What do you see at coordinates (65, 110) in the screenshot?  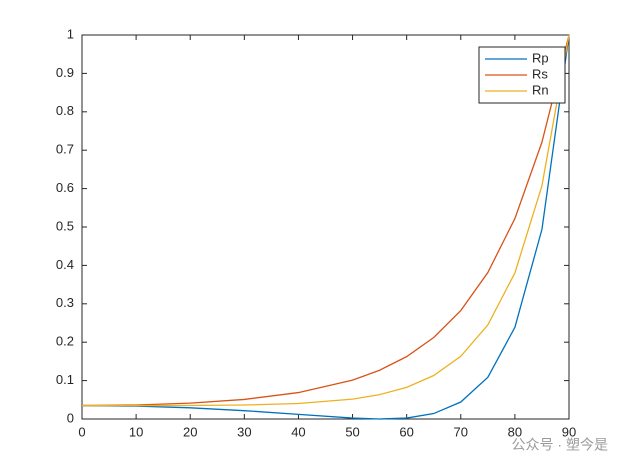 I see `y-tick-label: 0.8` at bounding box center [65, 110].